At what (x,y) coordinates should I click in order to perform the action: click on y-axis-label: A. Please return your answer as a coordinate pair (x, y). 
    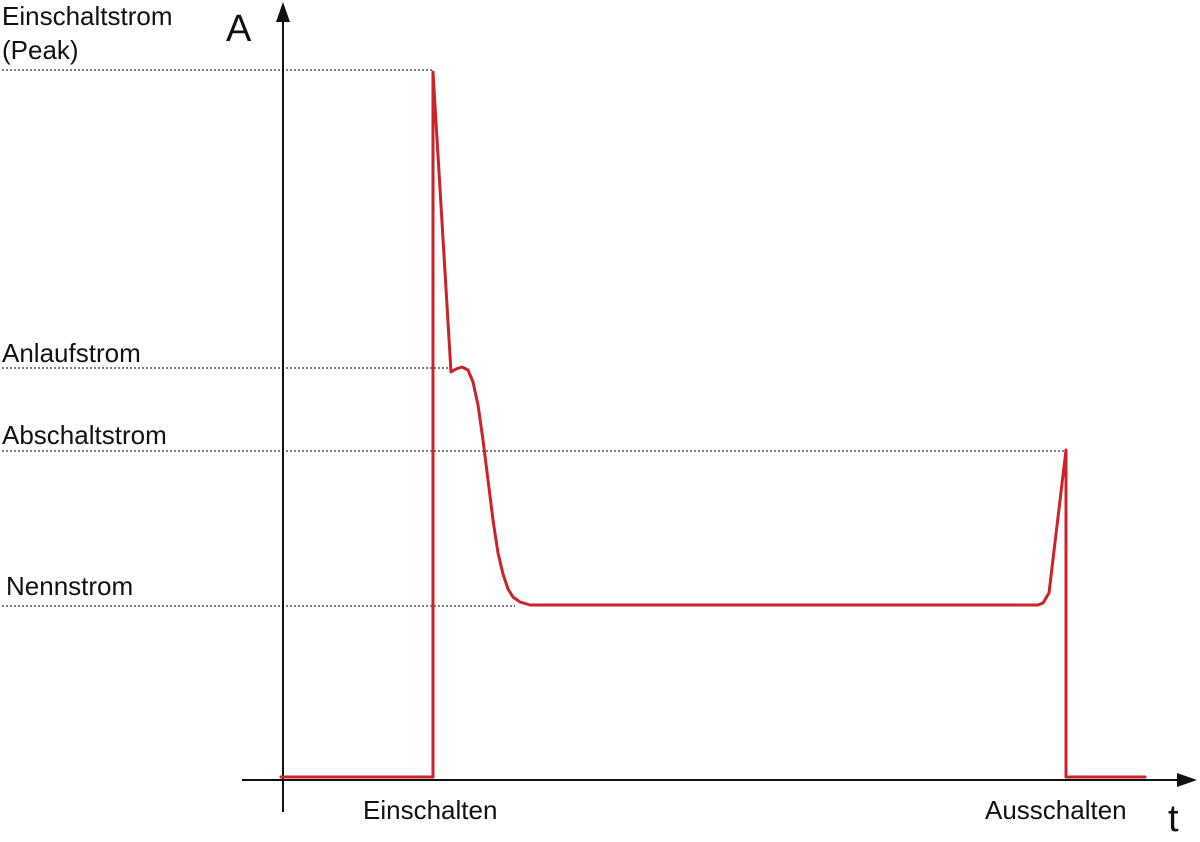
    Looking at the image, I should click on (239, 29).